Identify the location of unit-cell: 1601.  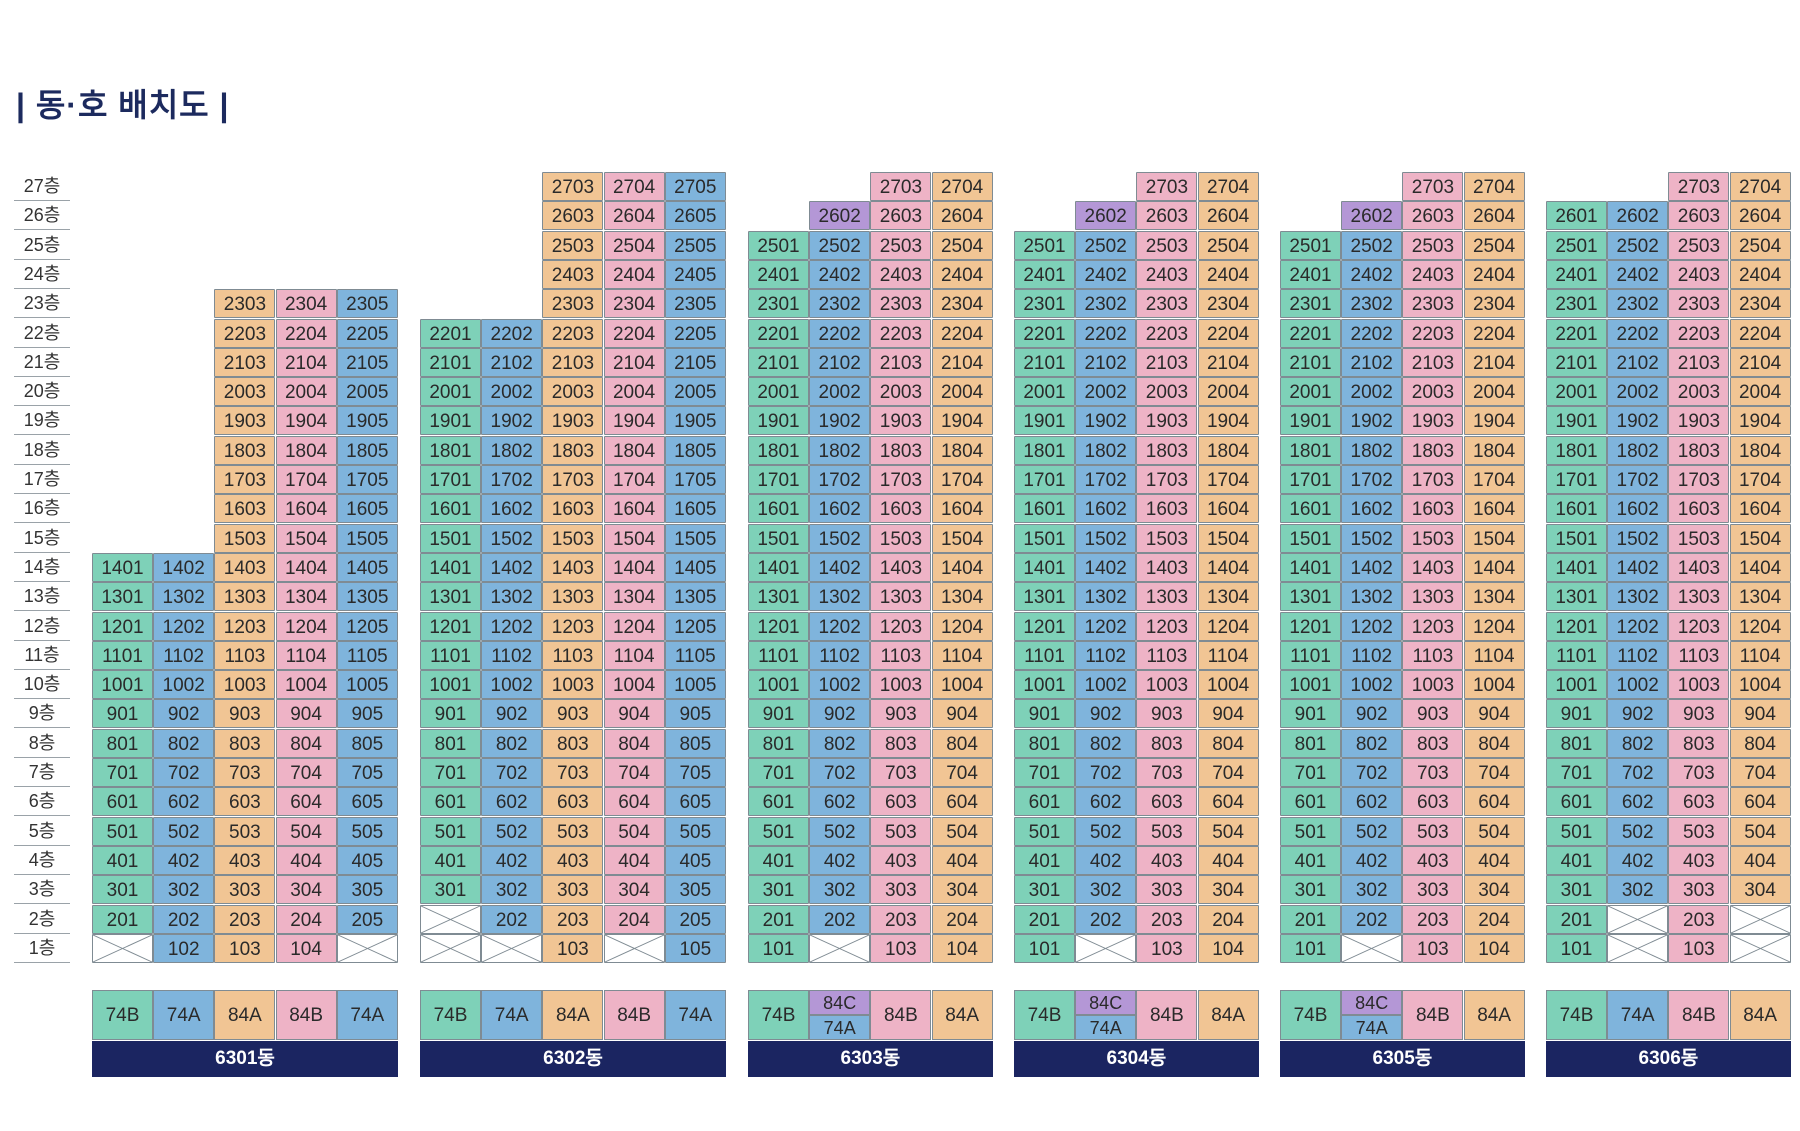
(1576, 508).